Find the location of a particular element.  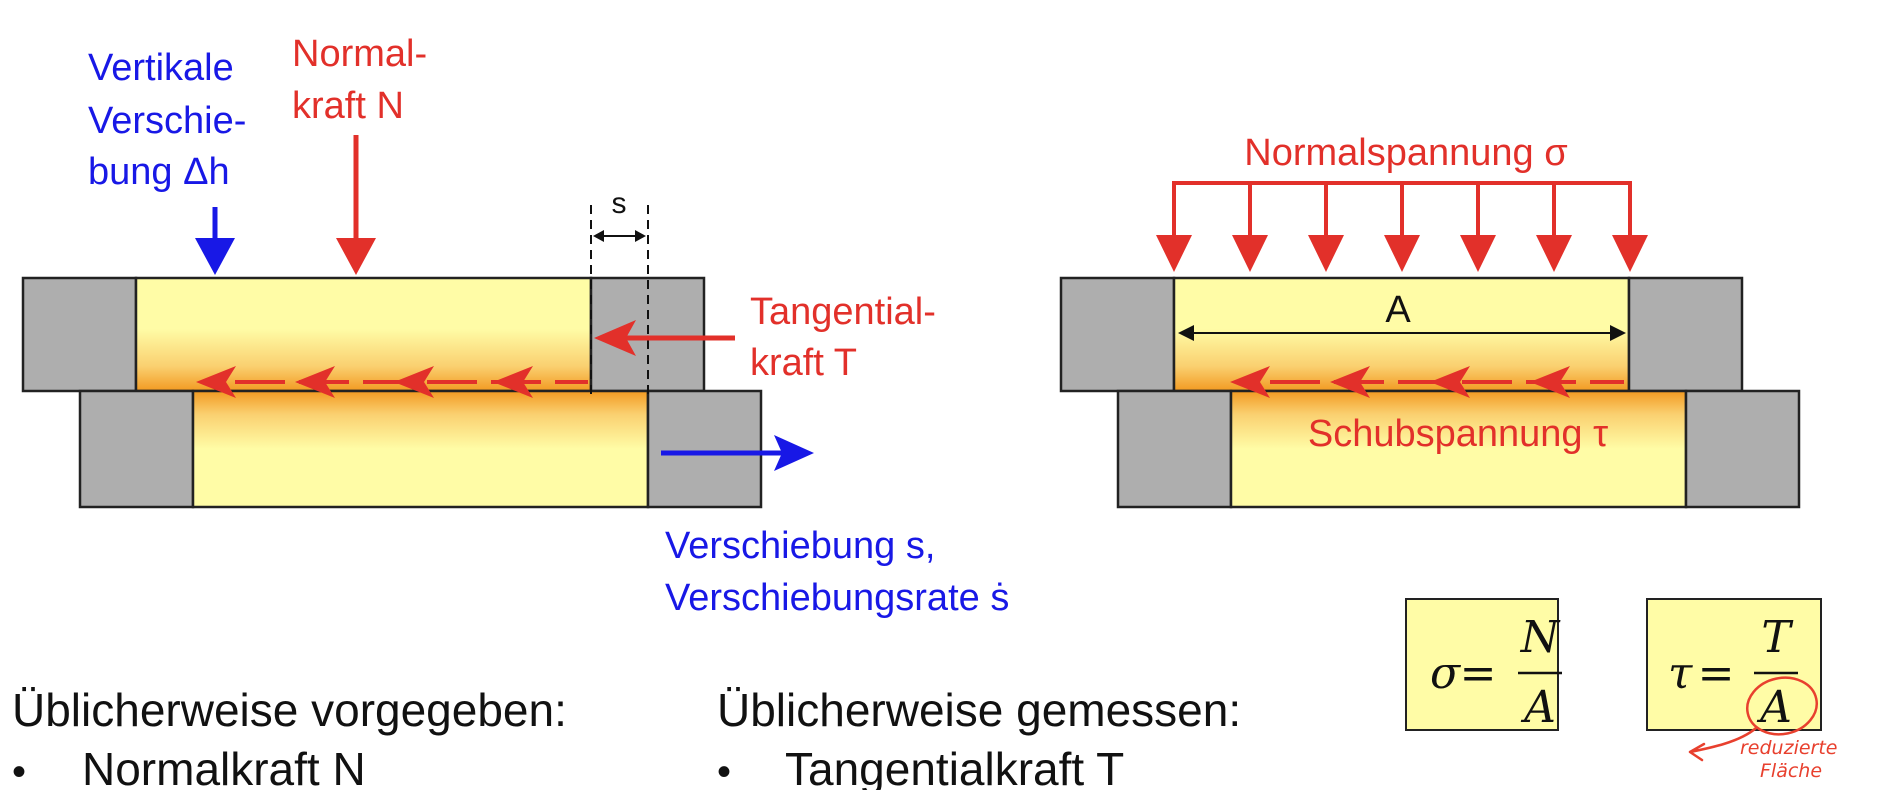

annotation-text: reduzierte Fläche is located at coordinates (1792, 759).